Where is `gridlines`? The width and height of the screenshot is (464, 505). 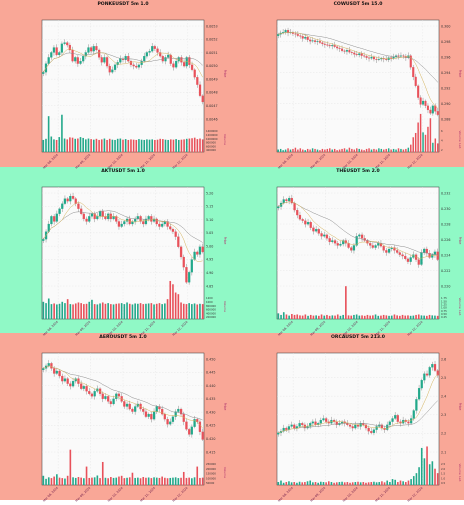 gridlines is located at coordinates (123, 253).